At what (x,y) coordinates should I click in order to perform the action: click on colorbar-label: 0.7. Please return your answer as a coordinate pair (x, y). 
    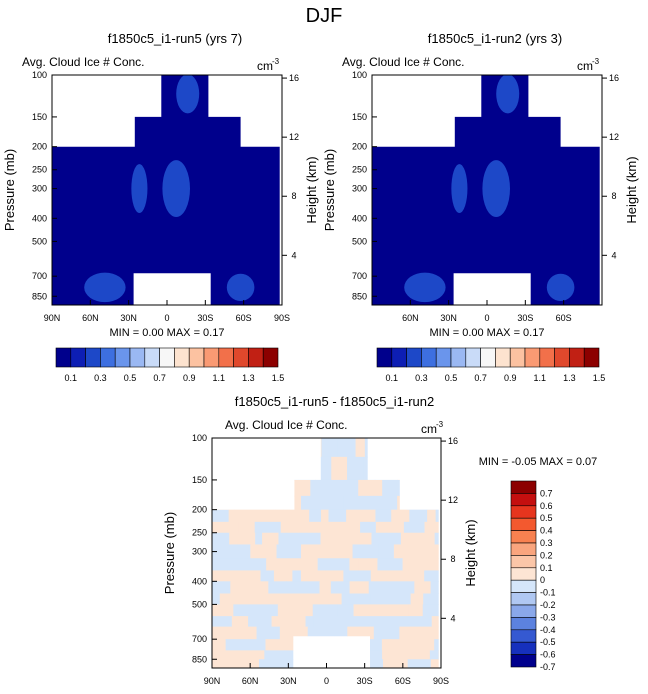
    Looking at the image, I should click on (546, 493).